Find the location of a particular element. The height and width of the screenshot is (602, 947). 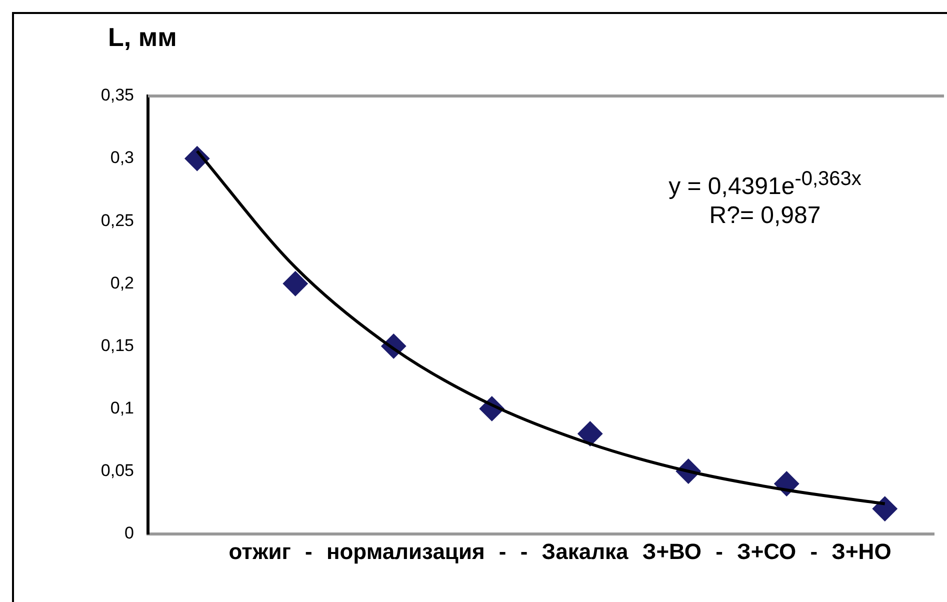

x-axis-title: отжиг - нормализация - - Закалка З+ВО - З+СО - З+НО is located at coordinates (560, 552).